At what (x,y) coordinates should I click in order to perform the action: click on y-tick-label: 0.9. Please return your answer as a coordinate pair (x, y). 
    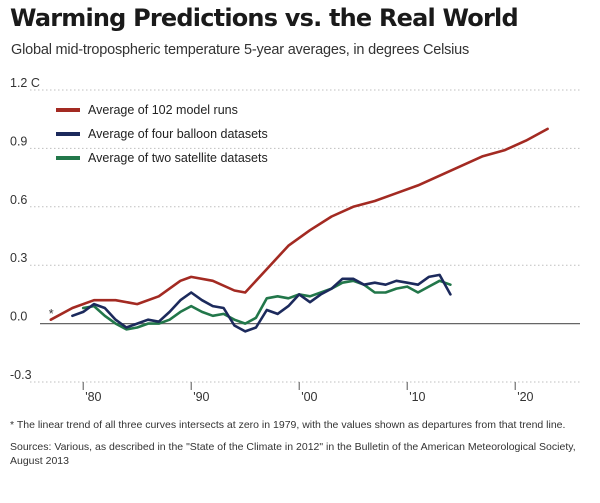
    Looking at the image, I should click on (18, 141).